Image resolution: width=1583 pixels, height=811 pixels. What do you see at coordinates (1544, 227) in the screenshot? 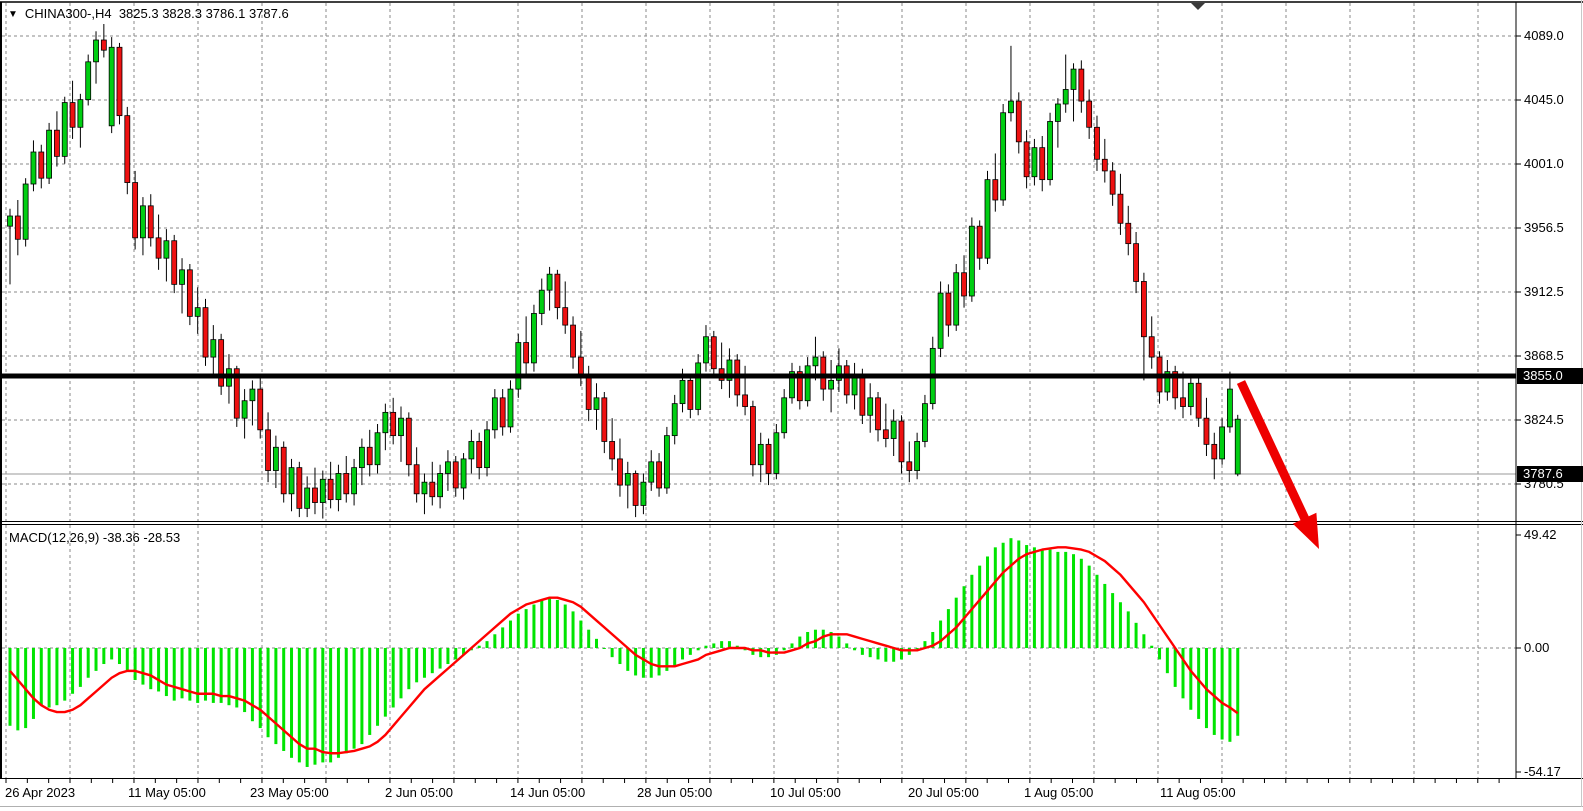
I see `price-tick-label: 3956.5` at bounding box center [1544, 227].